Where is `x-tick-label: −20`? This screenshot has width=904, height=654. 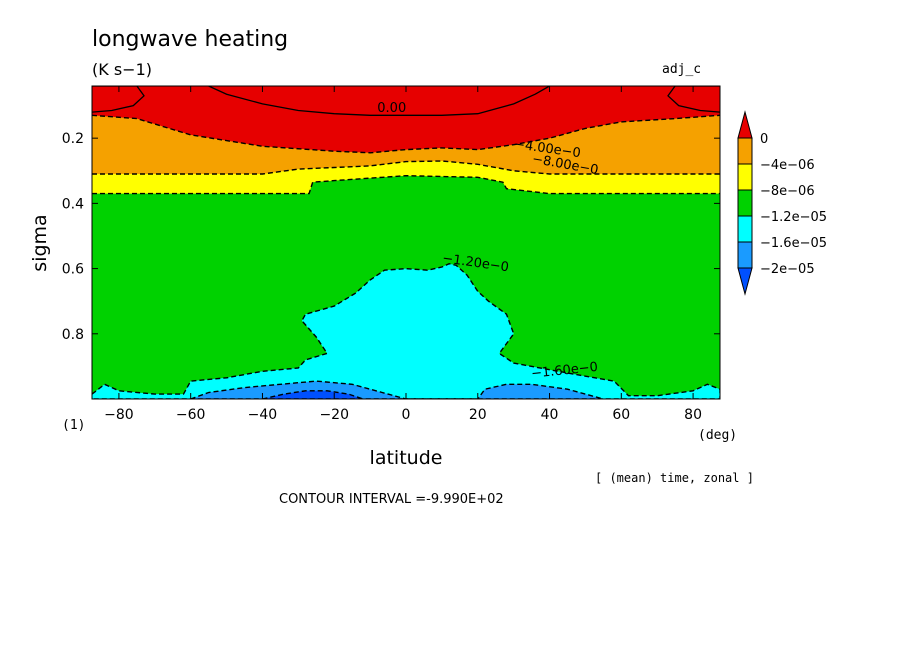 x-tick-label: −20 is located at coordinates (334, 415).